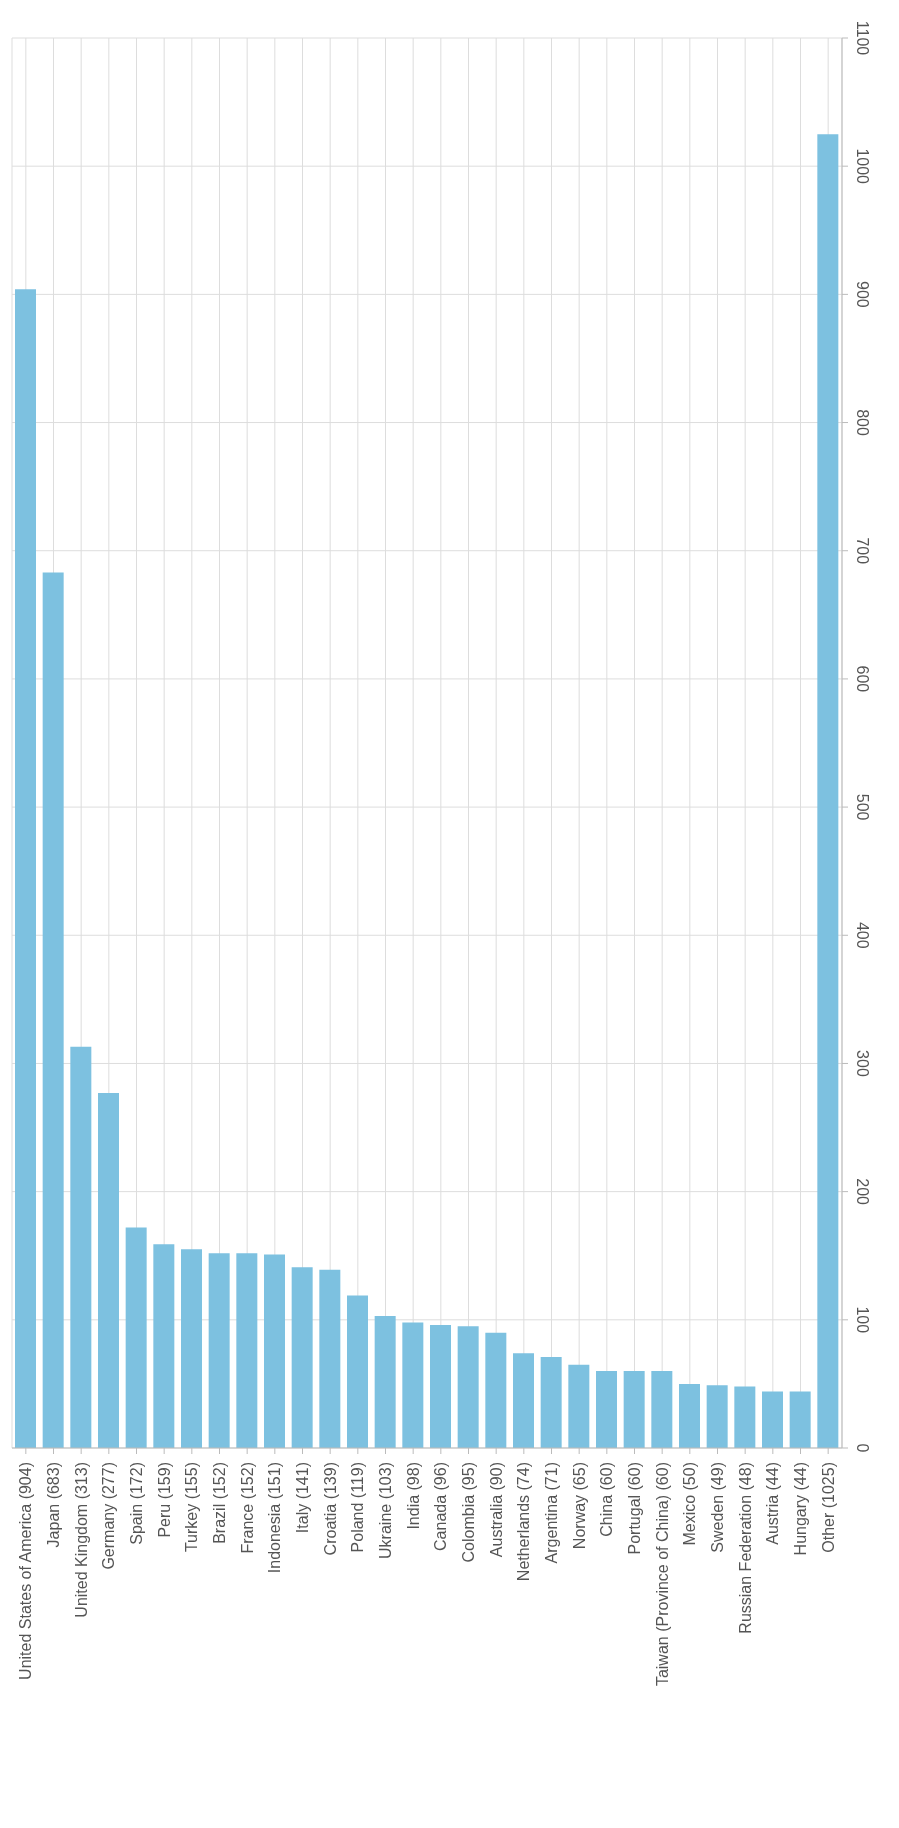 This screenshot has height=1828, width=899. I want to click on x-tick-label: Austria (44), so click(773, 1503).